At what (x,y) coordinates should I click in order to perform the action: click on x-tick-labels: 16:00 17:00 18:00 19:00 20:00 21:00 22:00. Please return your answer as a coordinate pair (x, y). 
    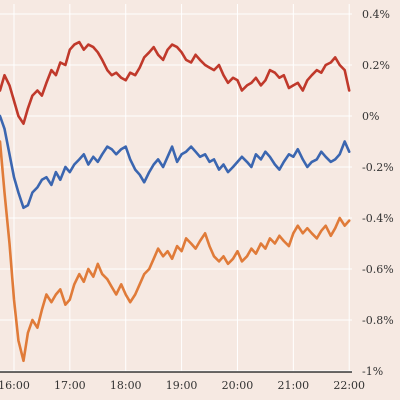
    Looking at the image, I should click on (182, 385).